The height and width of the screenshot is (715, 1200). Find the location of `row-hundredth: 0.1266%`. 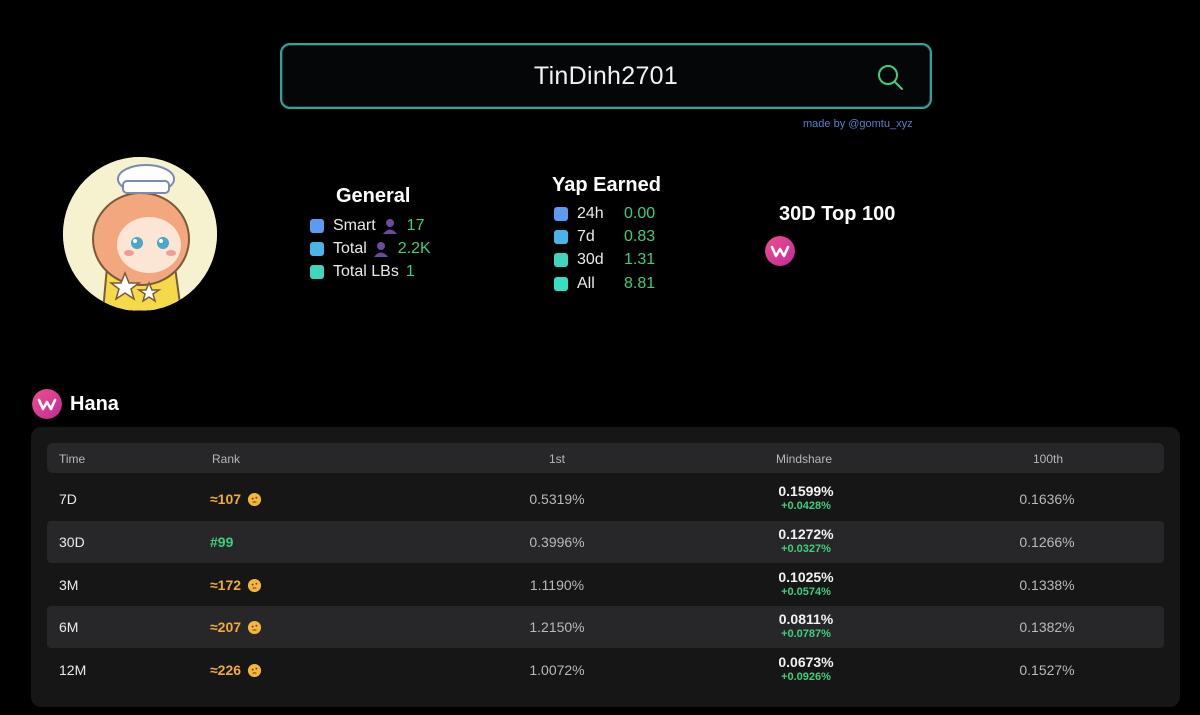

row-hundredth: 0.1266% is located at coordinates (1047, 542).